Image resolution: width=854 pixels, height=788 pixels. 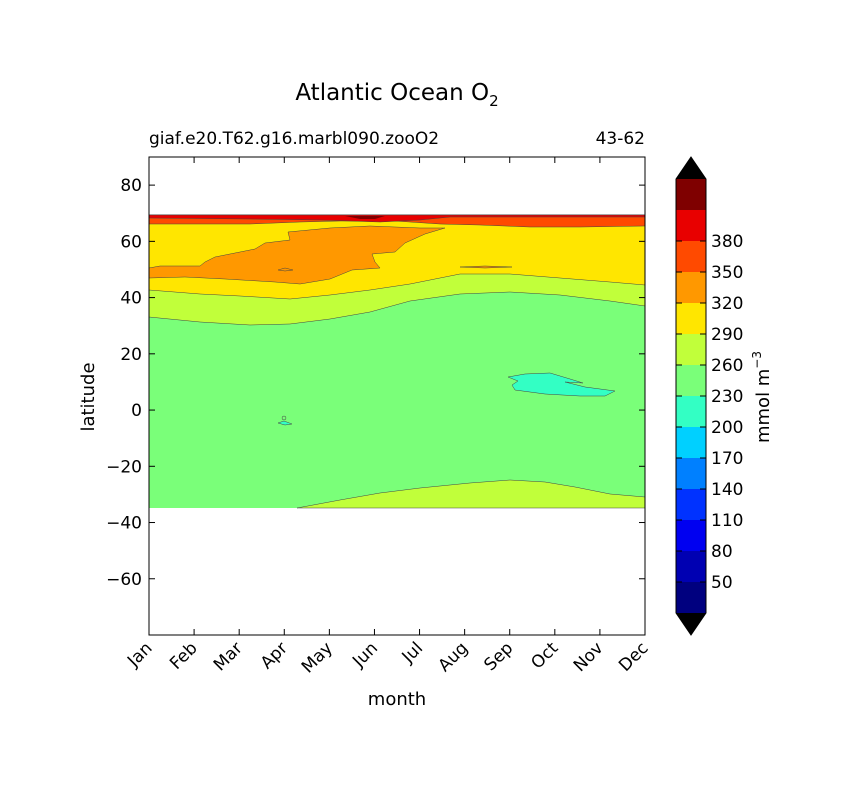 I want to click on x-tick-label: Sep, so click(x=498, y=656).